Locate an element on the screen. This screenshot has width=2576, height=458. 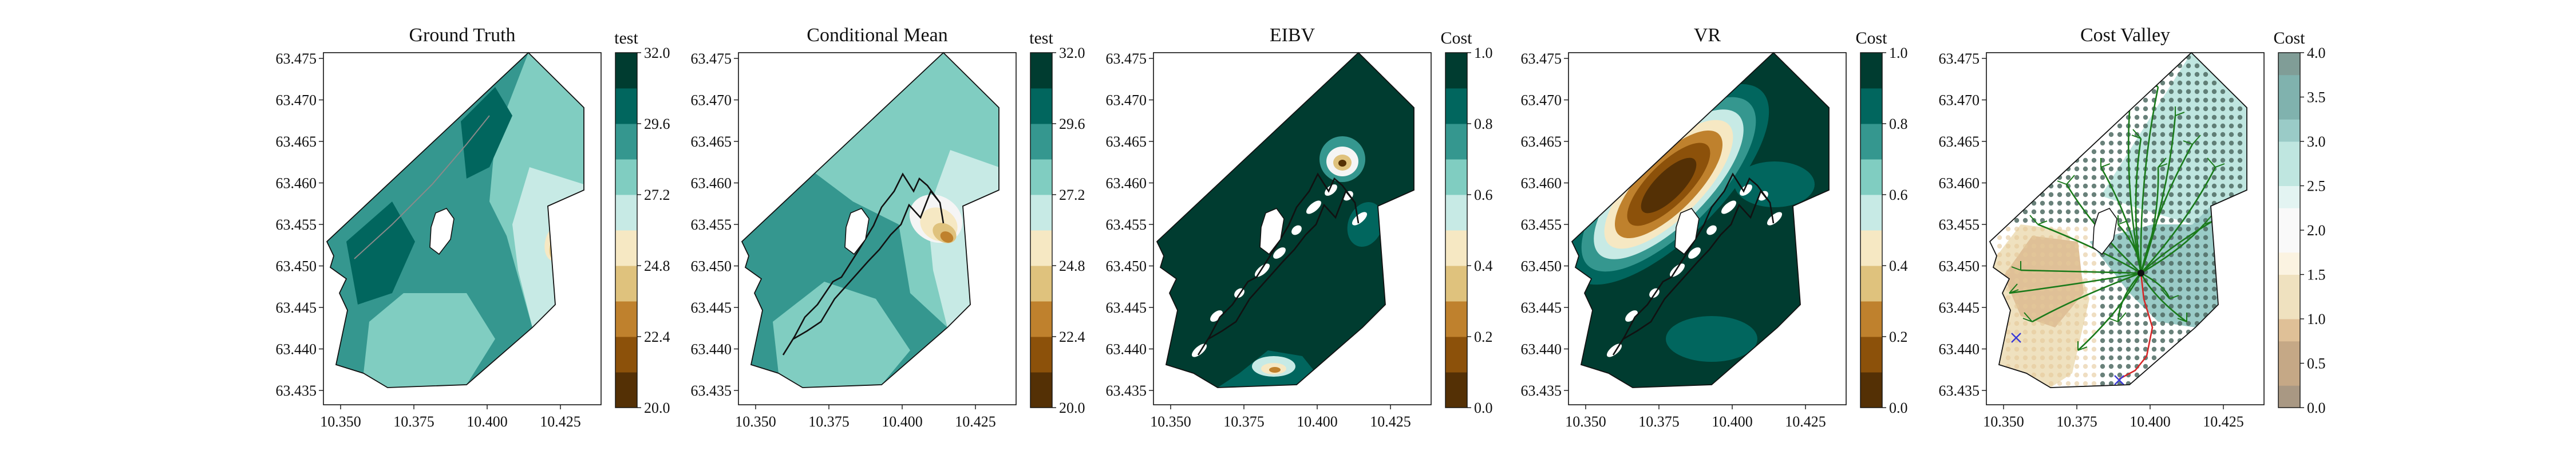
y-tick-label: 63.435 is located at coordinates (1126, 390).